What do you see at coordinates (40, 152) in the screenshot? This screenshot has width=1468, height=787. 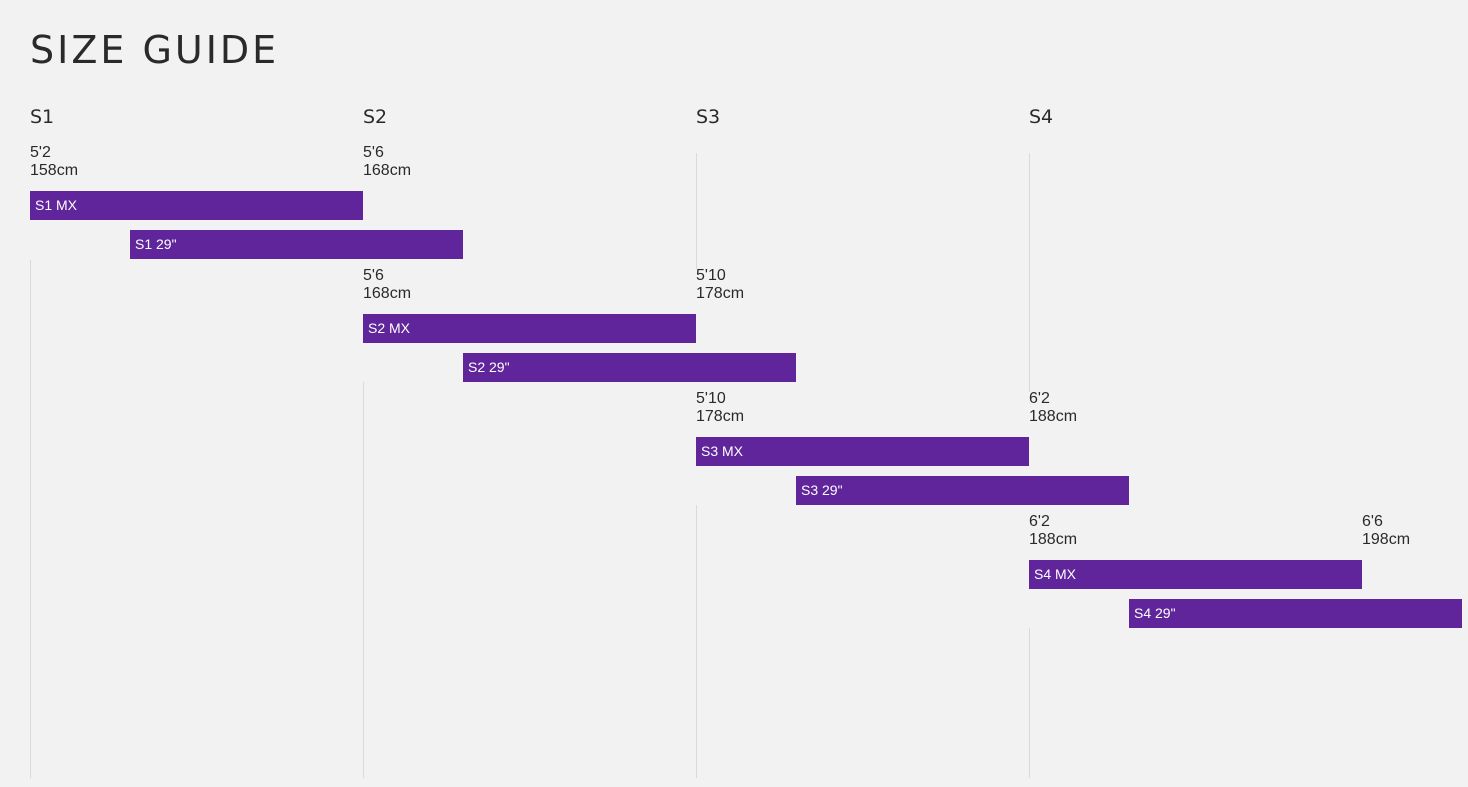 I see `height-label-ft: 5'2` at bounding box center [40, 152].